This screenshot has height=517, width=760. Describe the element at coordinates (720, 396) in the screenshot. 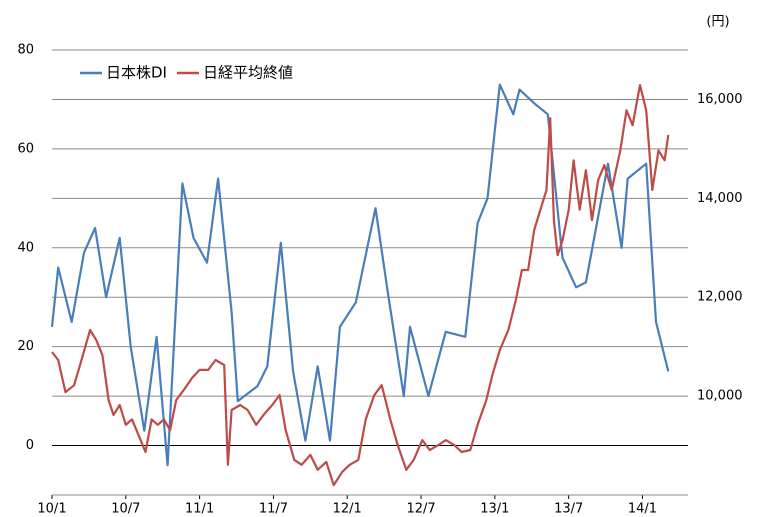

I see `y2-tick-label: 10,000` at that location.